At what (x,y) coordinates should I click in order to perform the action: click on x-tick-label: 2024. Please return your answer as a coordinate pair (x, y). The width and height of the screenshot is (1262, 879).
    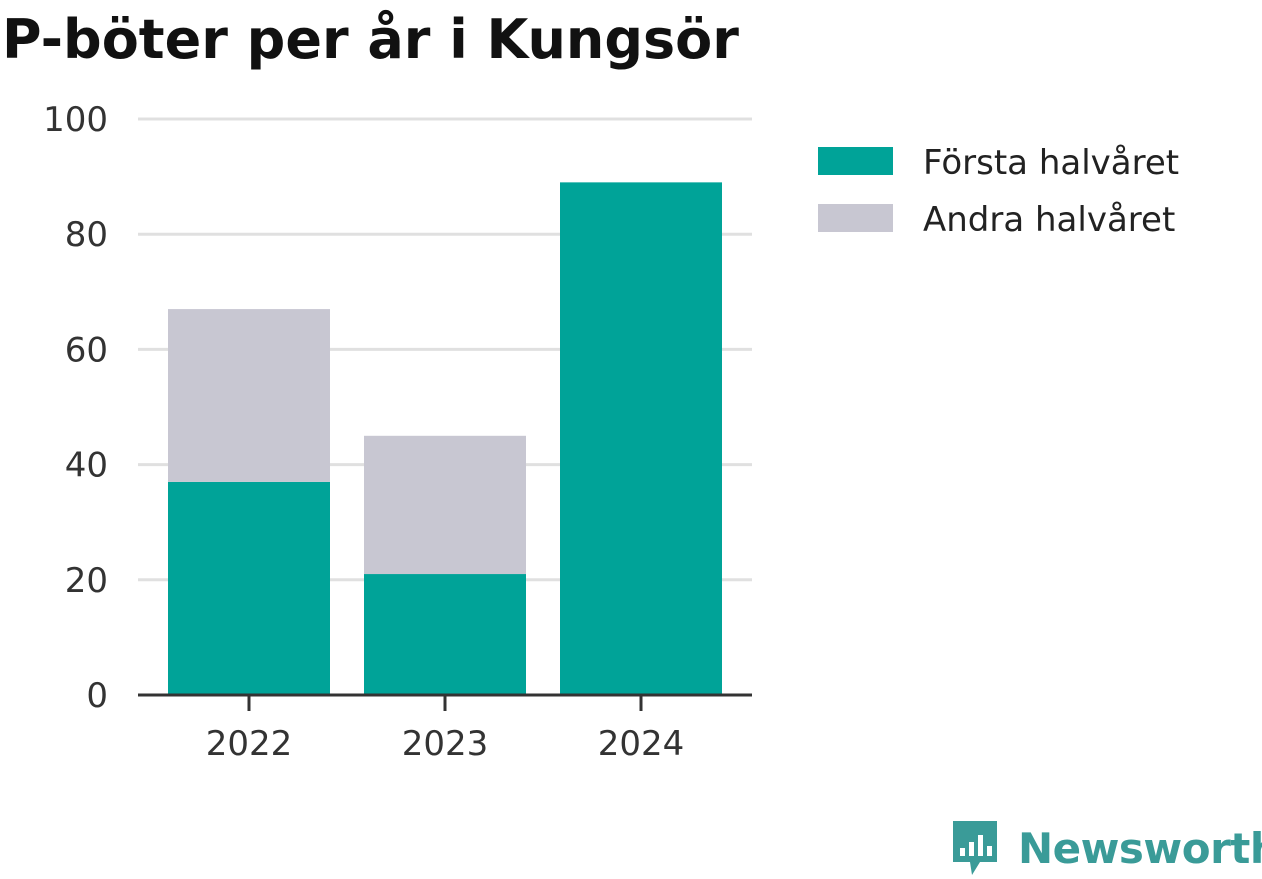
    Looking at the image, I should click on (641, 744).